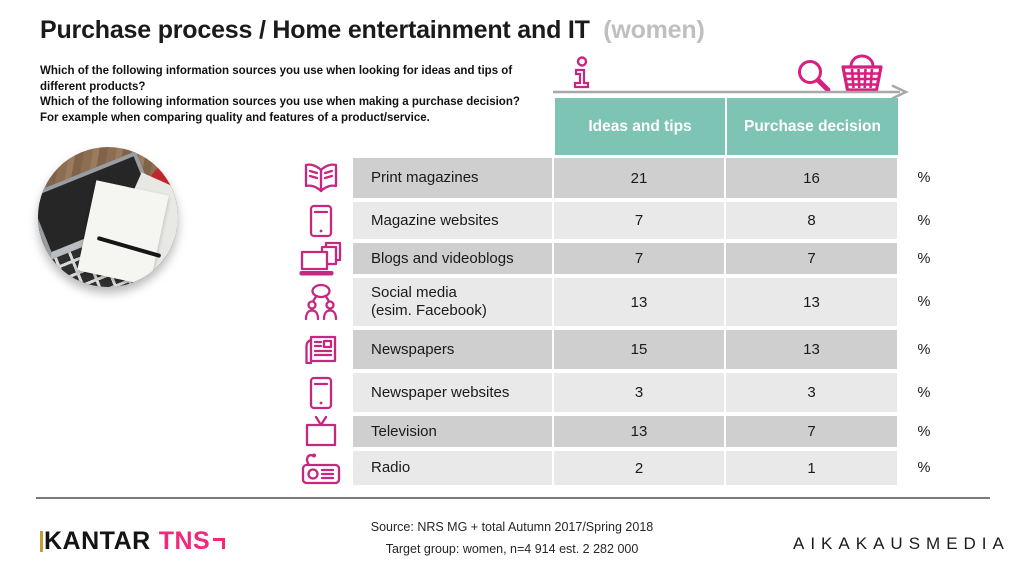 The width and height of the screenshot is (1024, 576). I want to click on table-row: Print magazines 21 16 %, so click(615, 178).